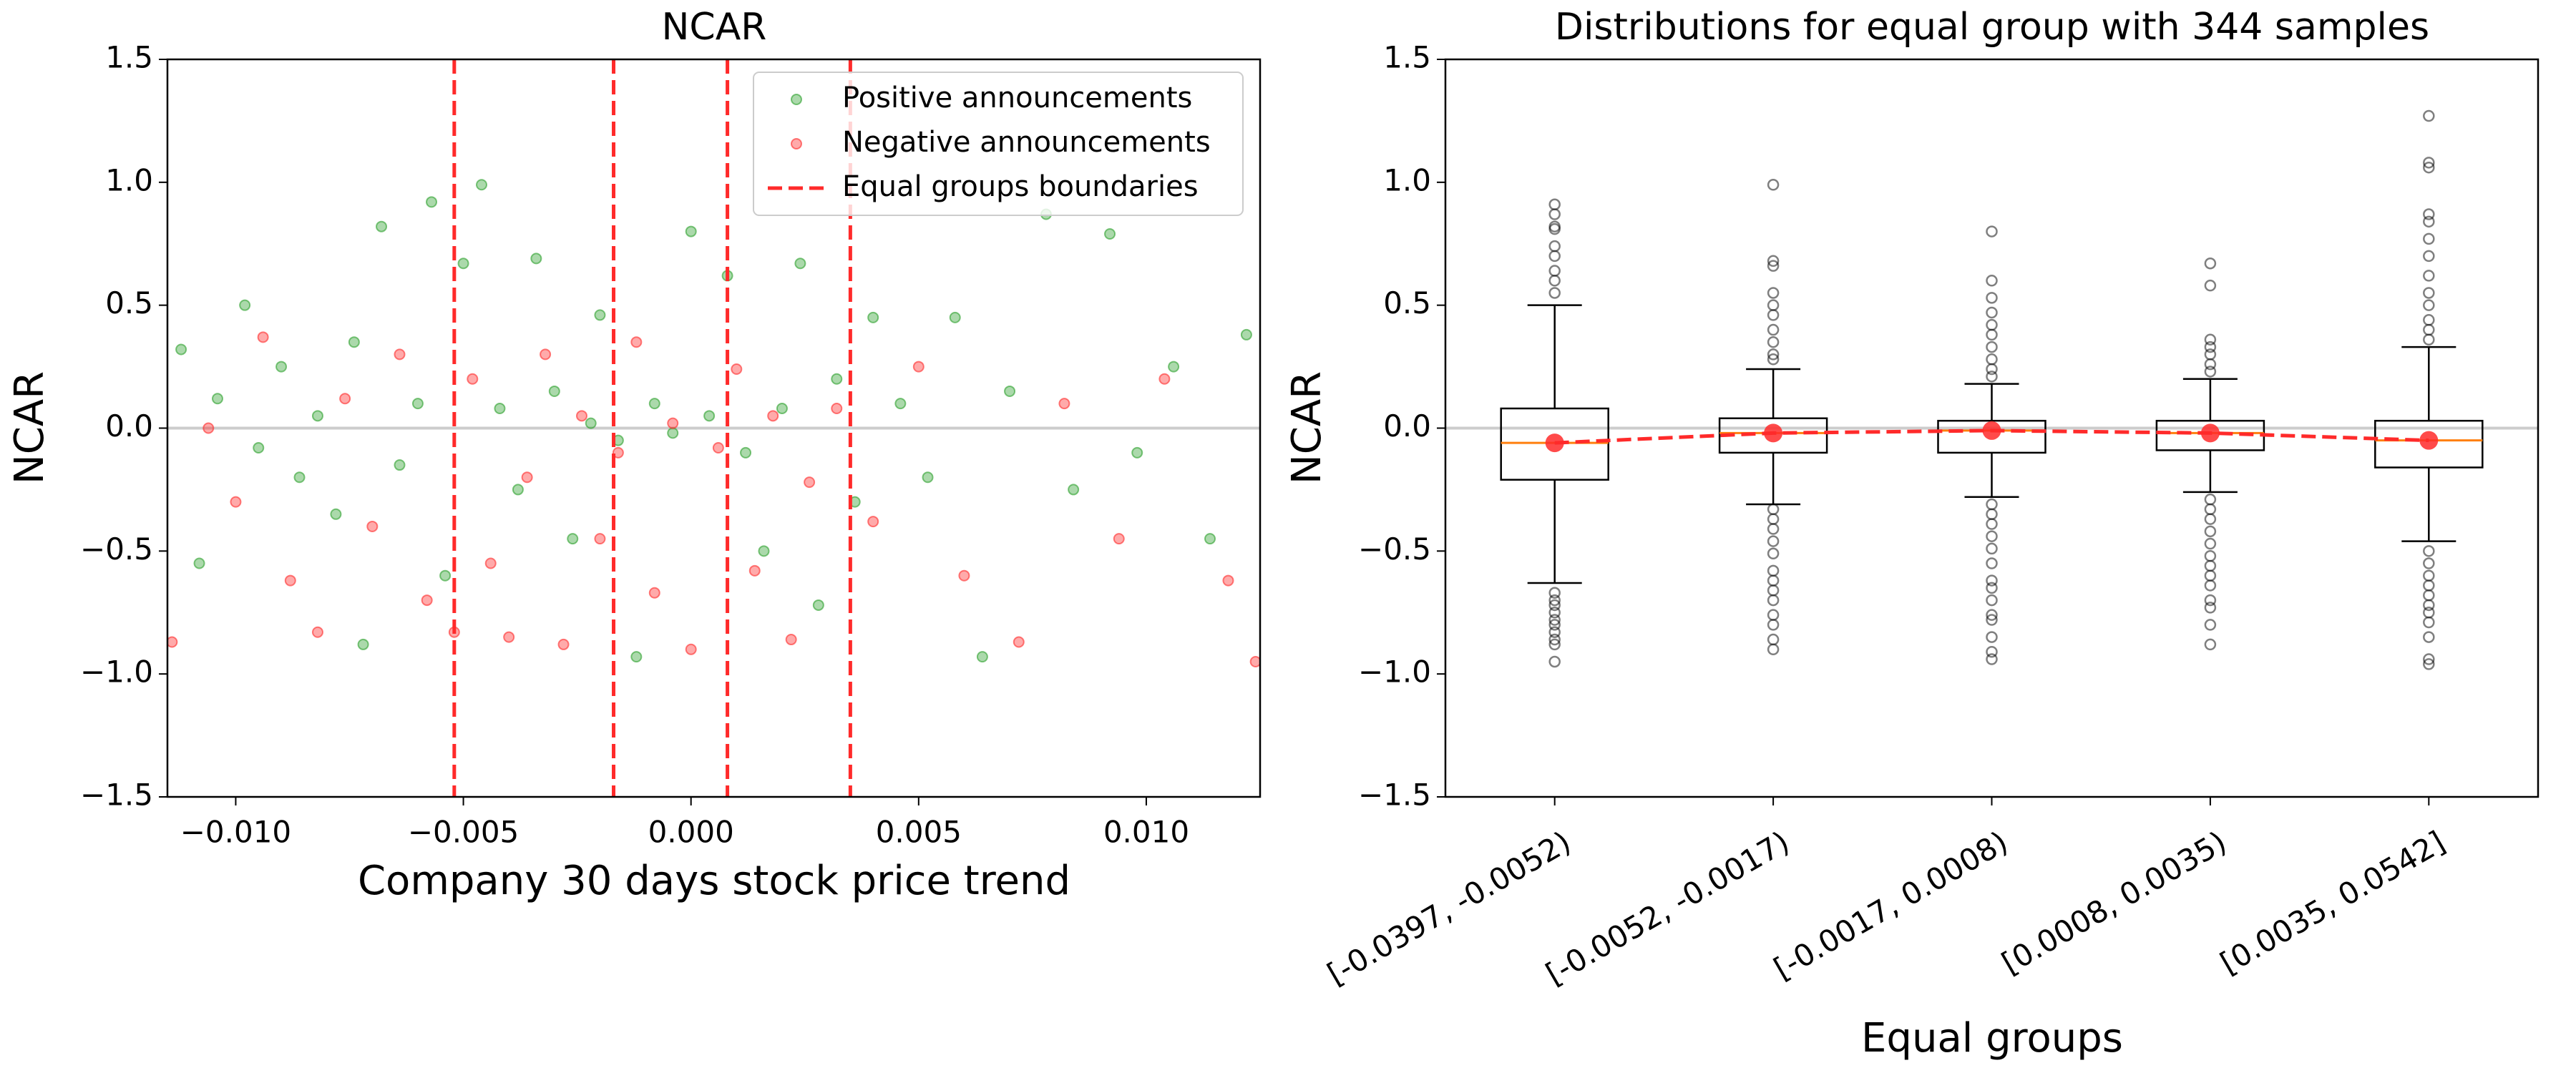  What do you see at coordinates (714, 28) in the screenshot?
I see `chart-title: NCAR` at bounding box center [714, 28].